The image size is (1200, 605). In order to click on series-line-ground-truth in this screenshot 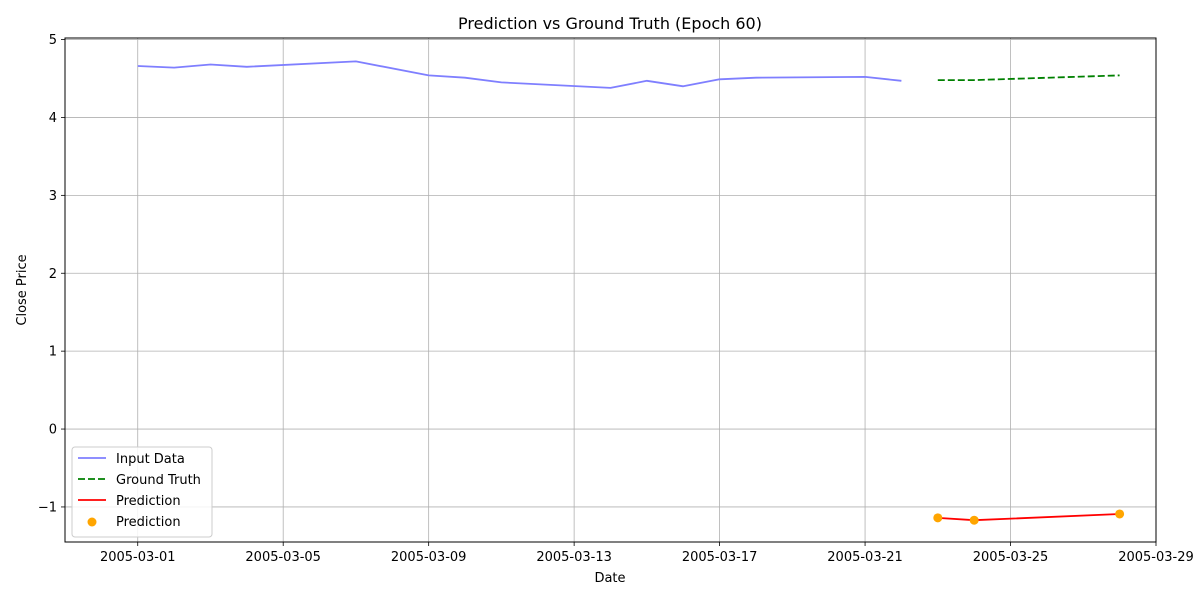, I will do `click(1028, 77)`.